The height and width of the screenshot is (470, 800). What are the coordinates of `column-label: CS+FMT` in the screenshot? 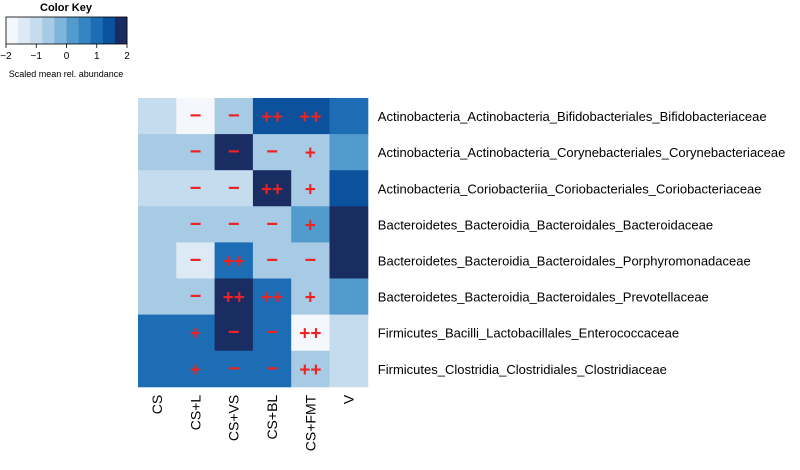 It's located at (310, 422).